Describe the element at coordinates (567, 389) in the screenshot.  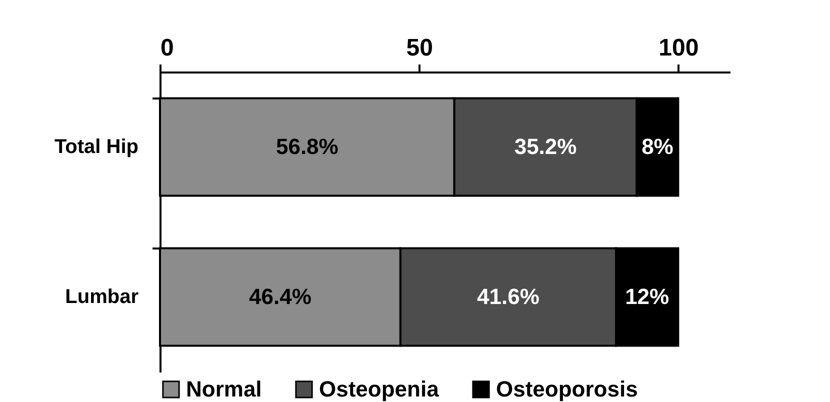
I see `legend-label: Osteoporosis` at that location.